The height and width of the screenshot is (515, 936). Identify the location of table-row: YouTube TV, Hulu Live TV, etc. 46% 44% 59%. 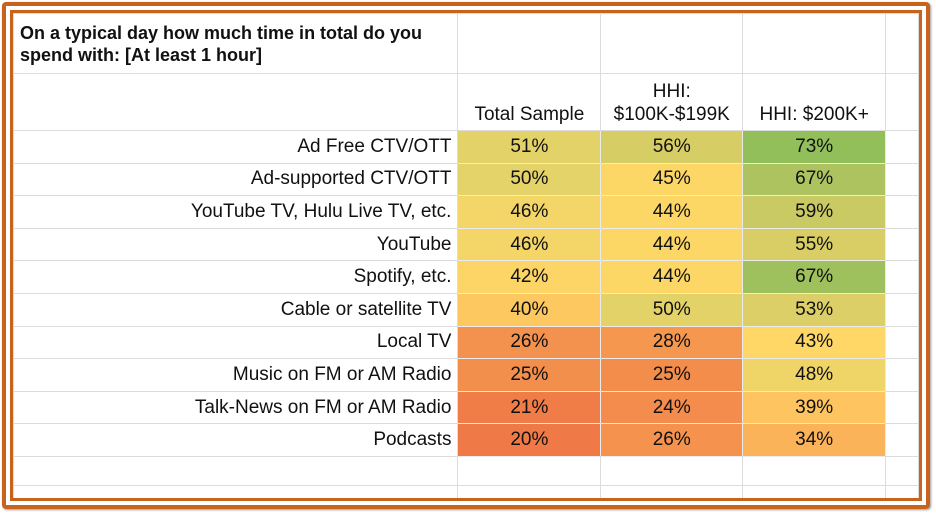
(466, 212).